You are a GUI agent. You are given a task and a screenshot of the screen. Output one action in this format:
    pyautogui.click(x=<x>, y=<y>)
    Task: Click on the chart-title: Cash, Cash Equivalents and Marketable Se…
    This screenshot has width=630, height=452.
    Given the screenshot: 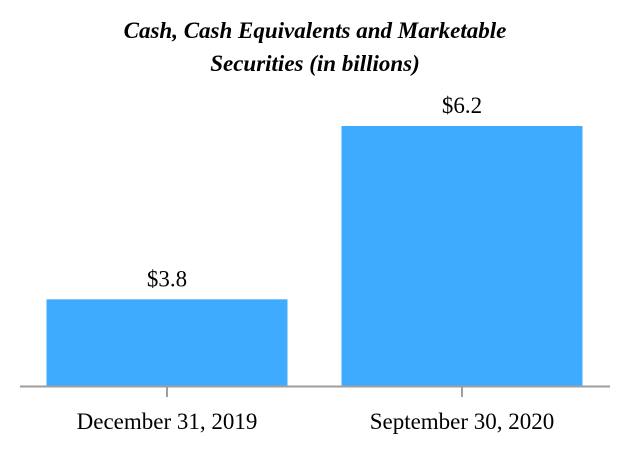 What is the action you would take?
    pyautogui.click(x=315, y=47)
    